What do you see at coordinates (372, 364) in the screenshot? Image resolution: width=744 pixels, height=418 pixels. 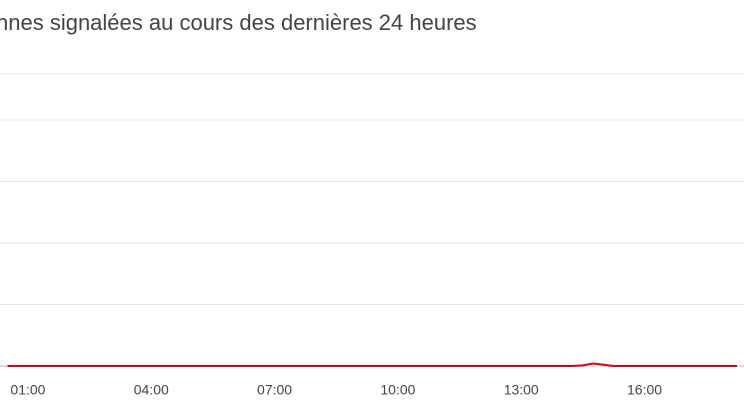 I see `series-line` at bounding box center [372, 364].